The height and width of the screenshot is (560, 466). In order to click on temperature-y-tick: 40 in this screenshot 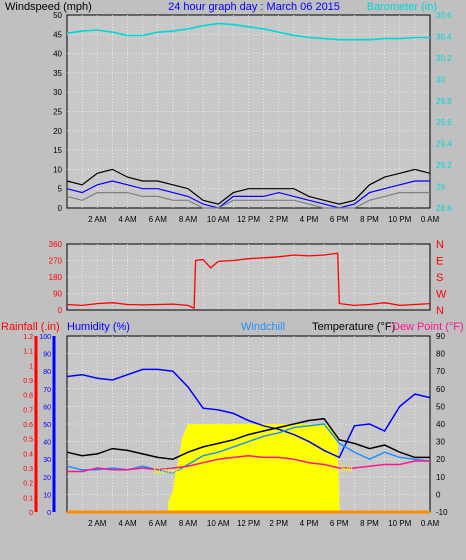, I will do `click(440, 424)`.